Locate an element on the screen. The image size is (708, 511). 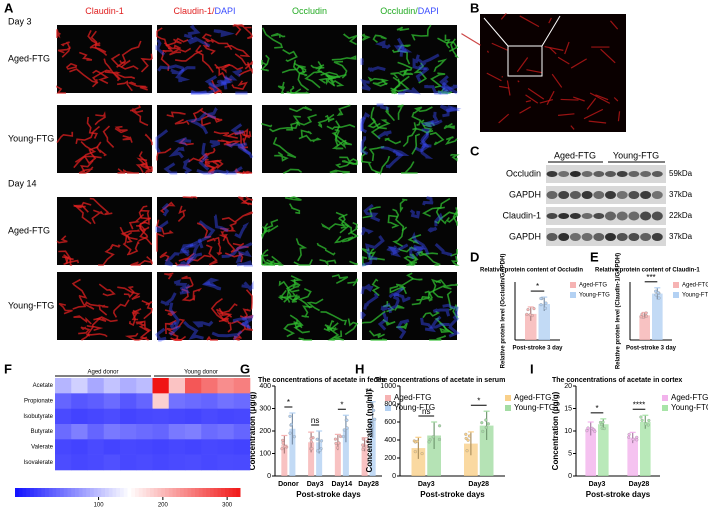
panel-label: B is located at coordinates (474, 7).